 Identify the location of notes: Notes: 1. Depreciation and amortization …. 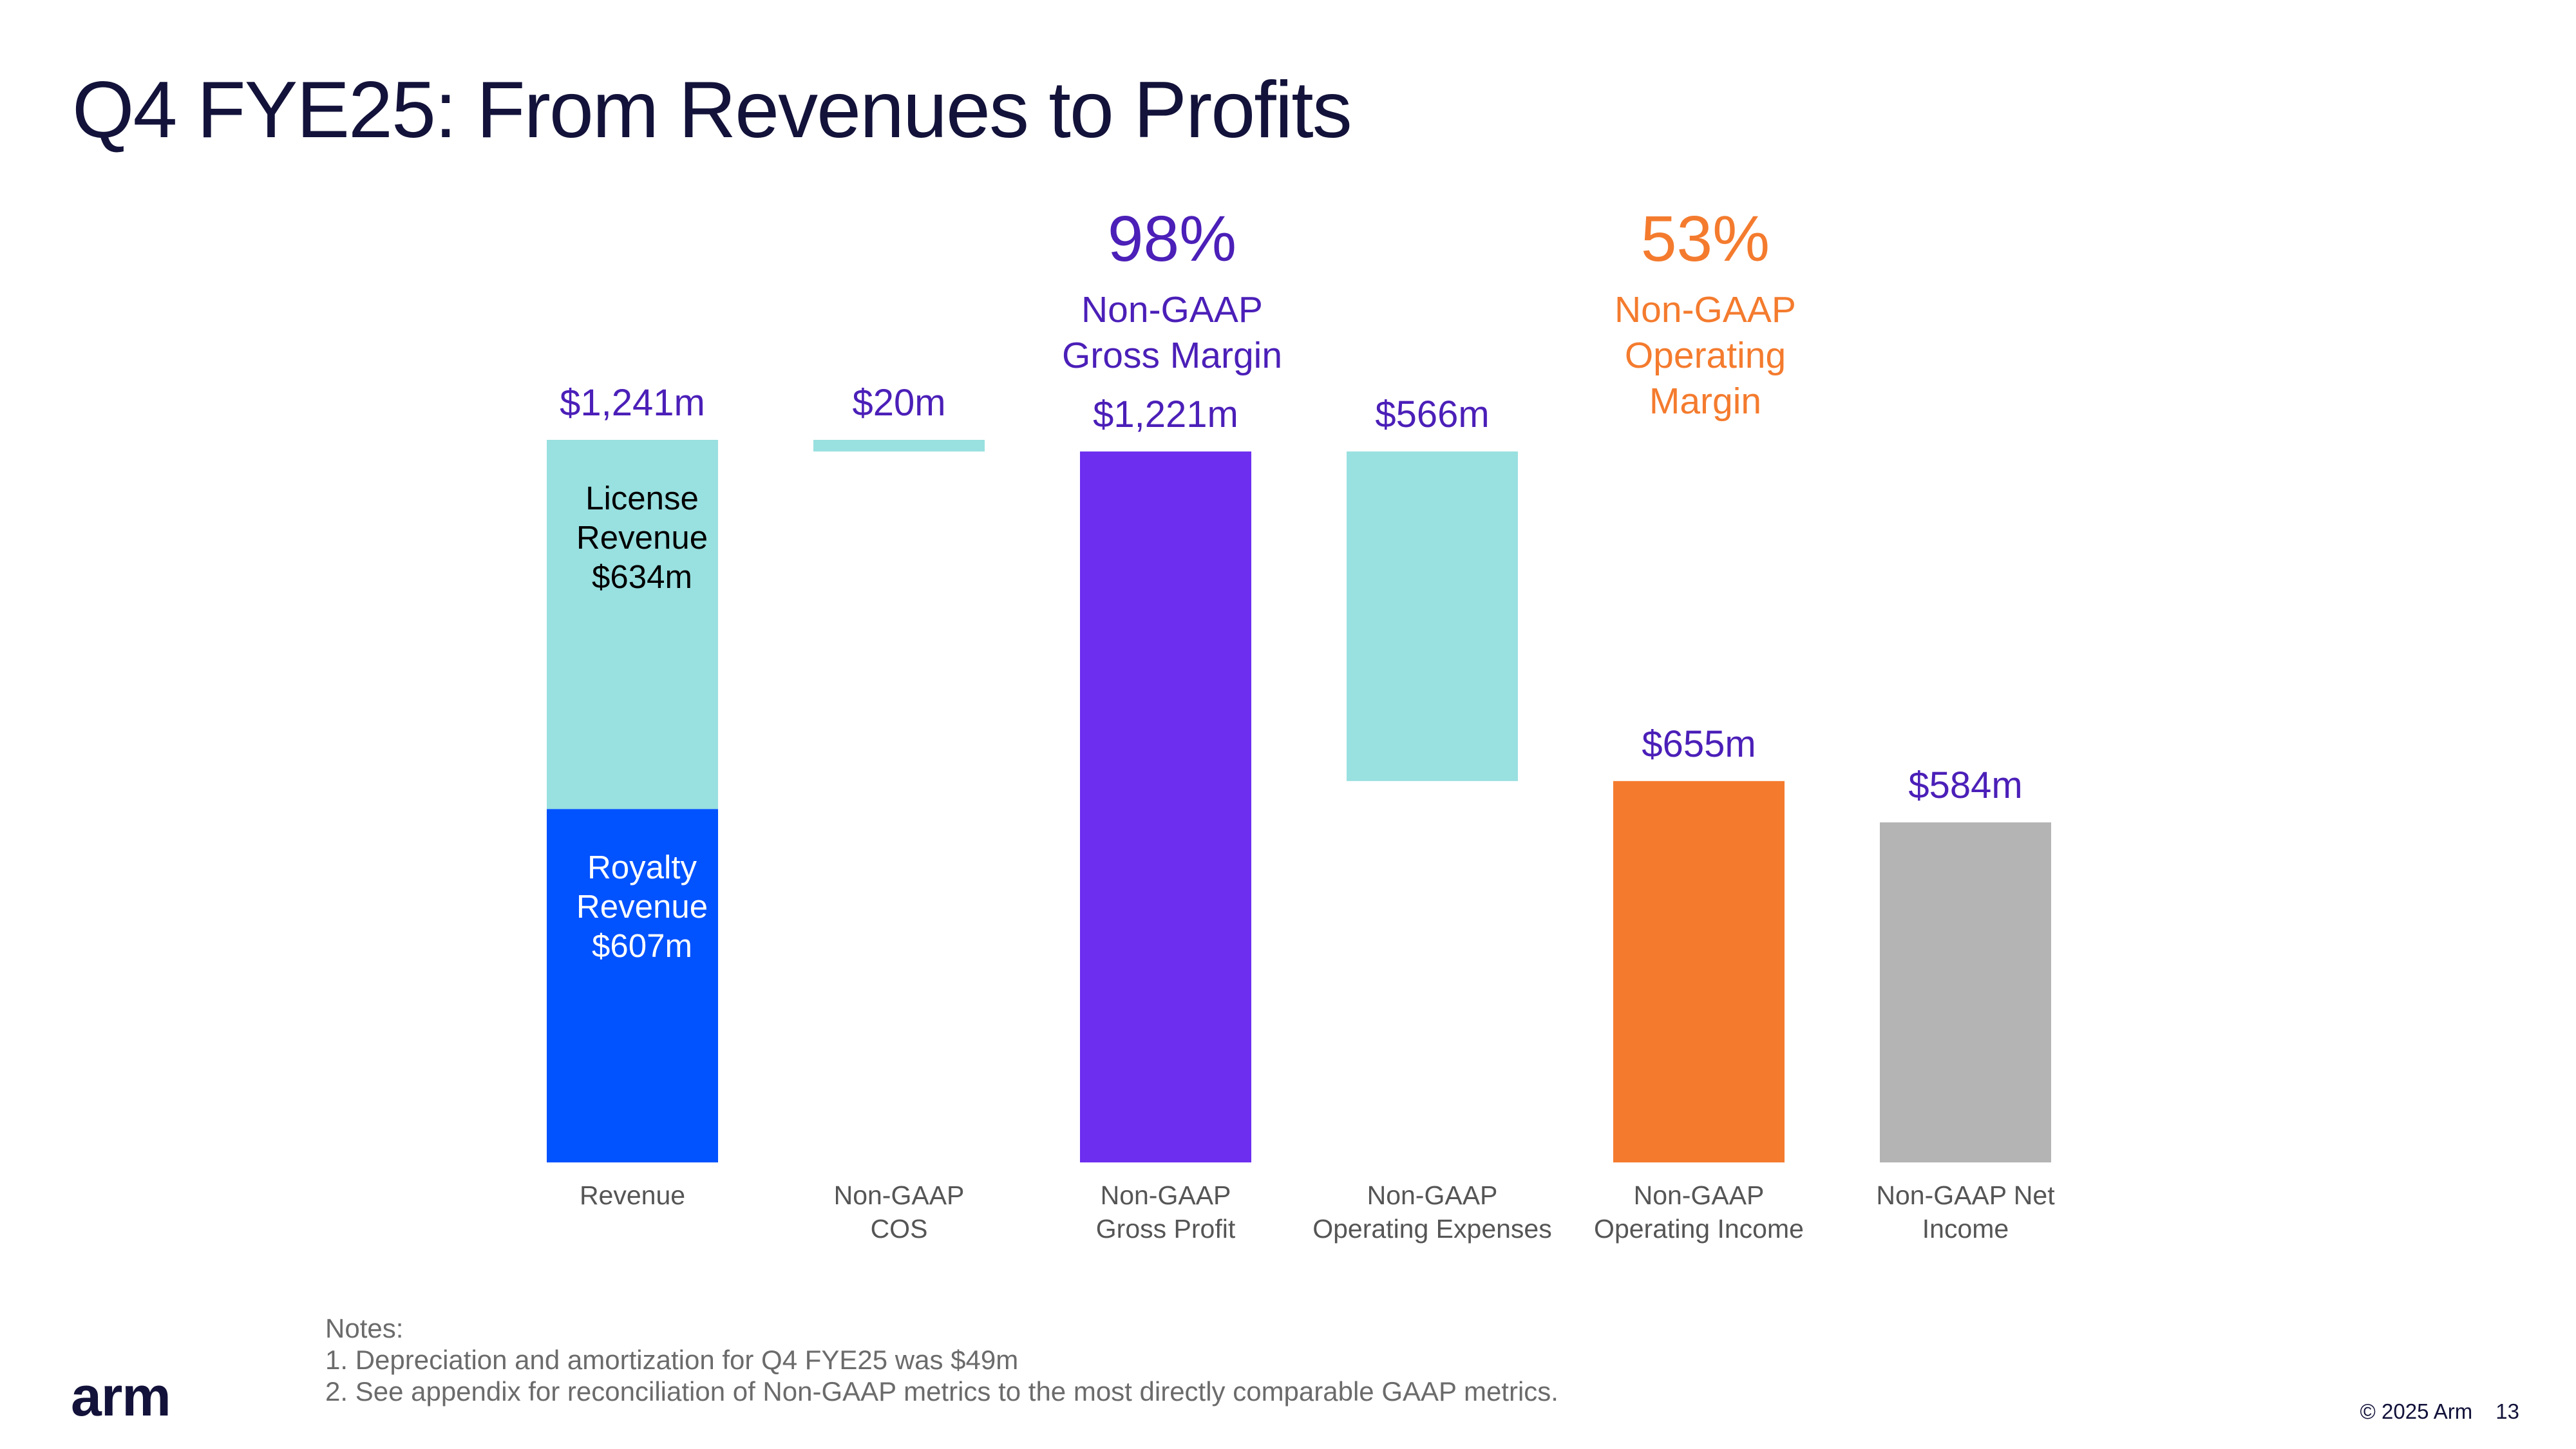
(942, 1359).